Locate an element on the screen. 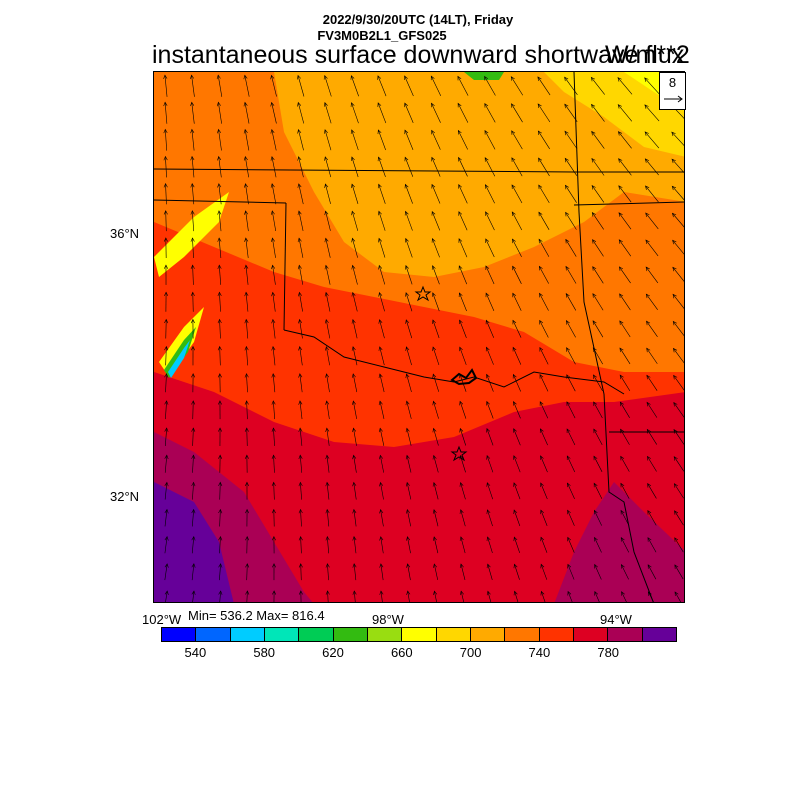  colorbar is located at coordinates (419, 634).